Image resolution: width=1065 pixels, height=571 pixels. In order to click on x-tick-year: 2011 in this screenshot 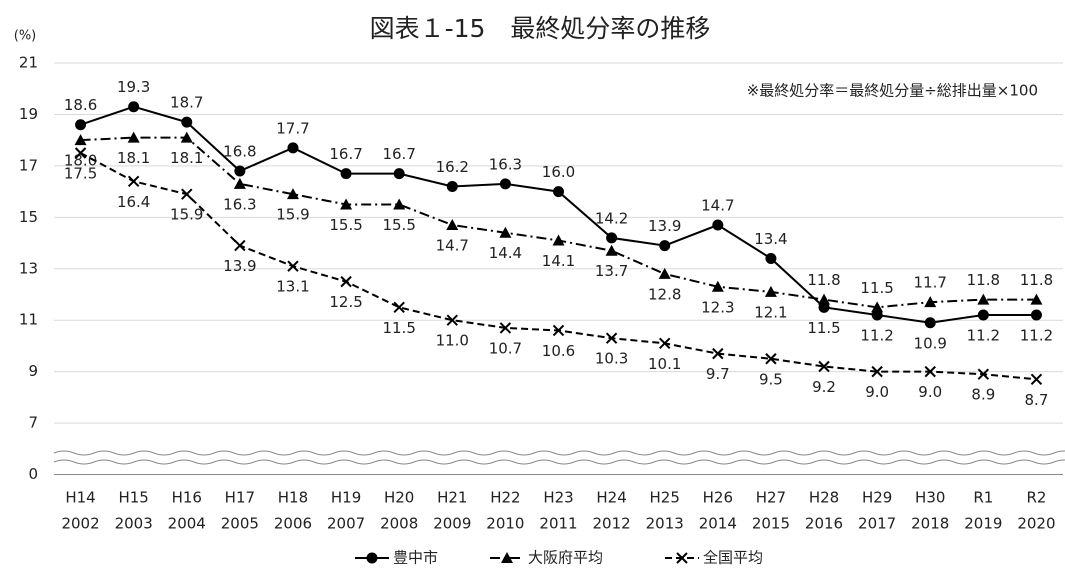, I will do `click(558, 524)`.